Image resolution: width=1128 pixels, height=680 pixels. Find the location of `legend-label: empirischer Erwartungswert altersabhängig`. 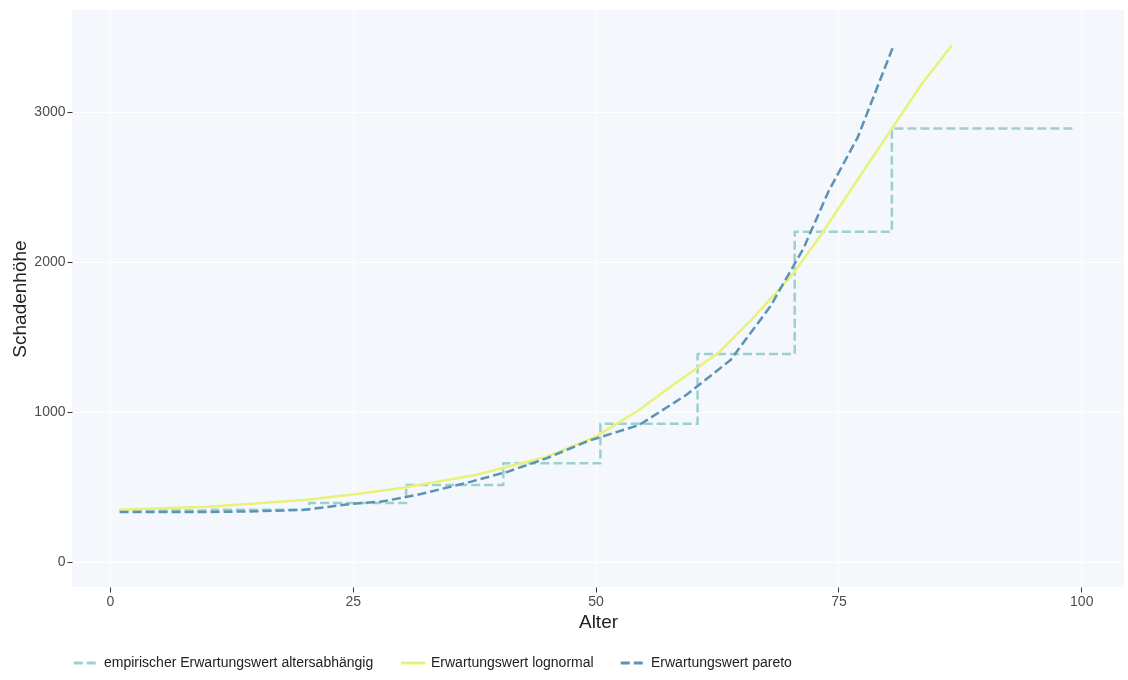

legend-label: empirischer Erwartungswert altersabhängig is located at coordinates (239, 662).